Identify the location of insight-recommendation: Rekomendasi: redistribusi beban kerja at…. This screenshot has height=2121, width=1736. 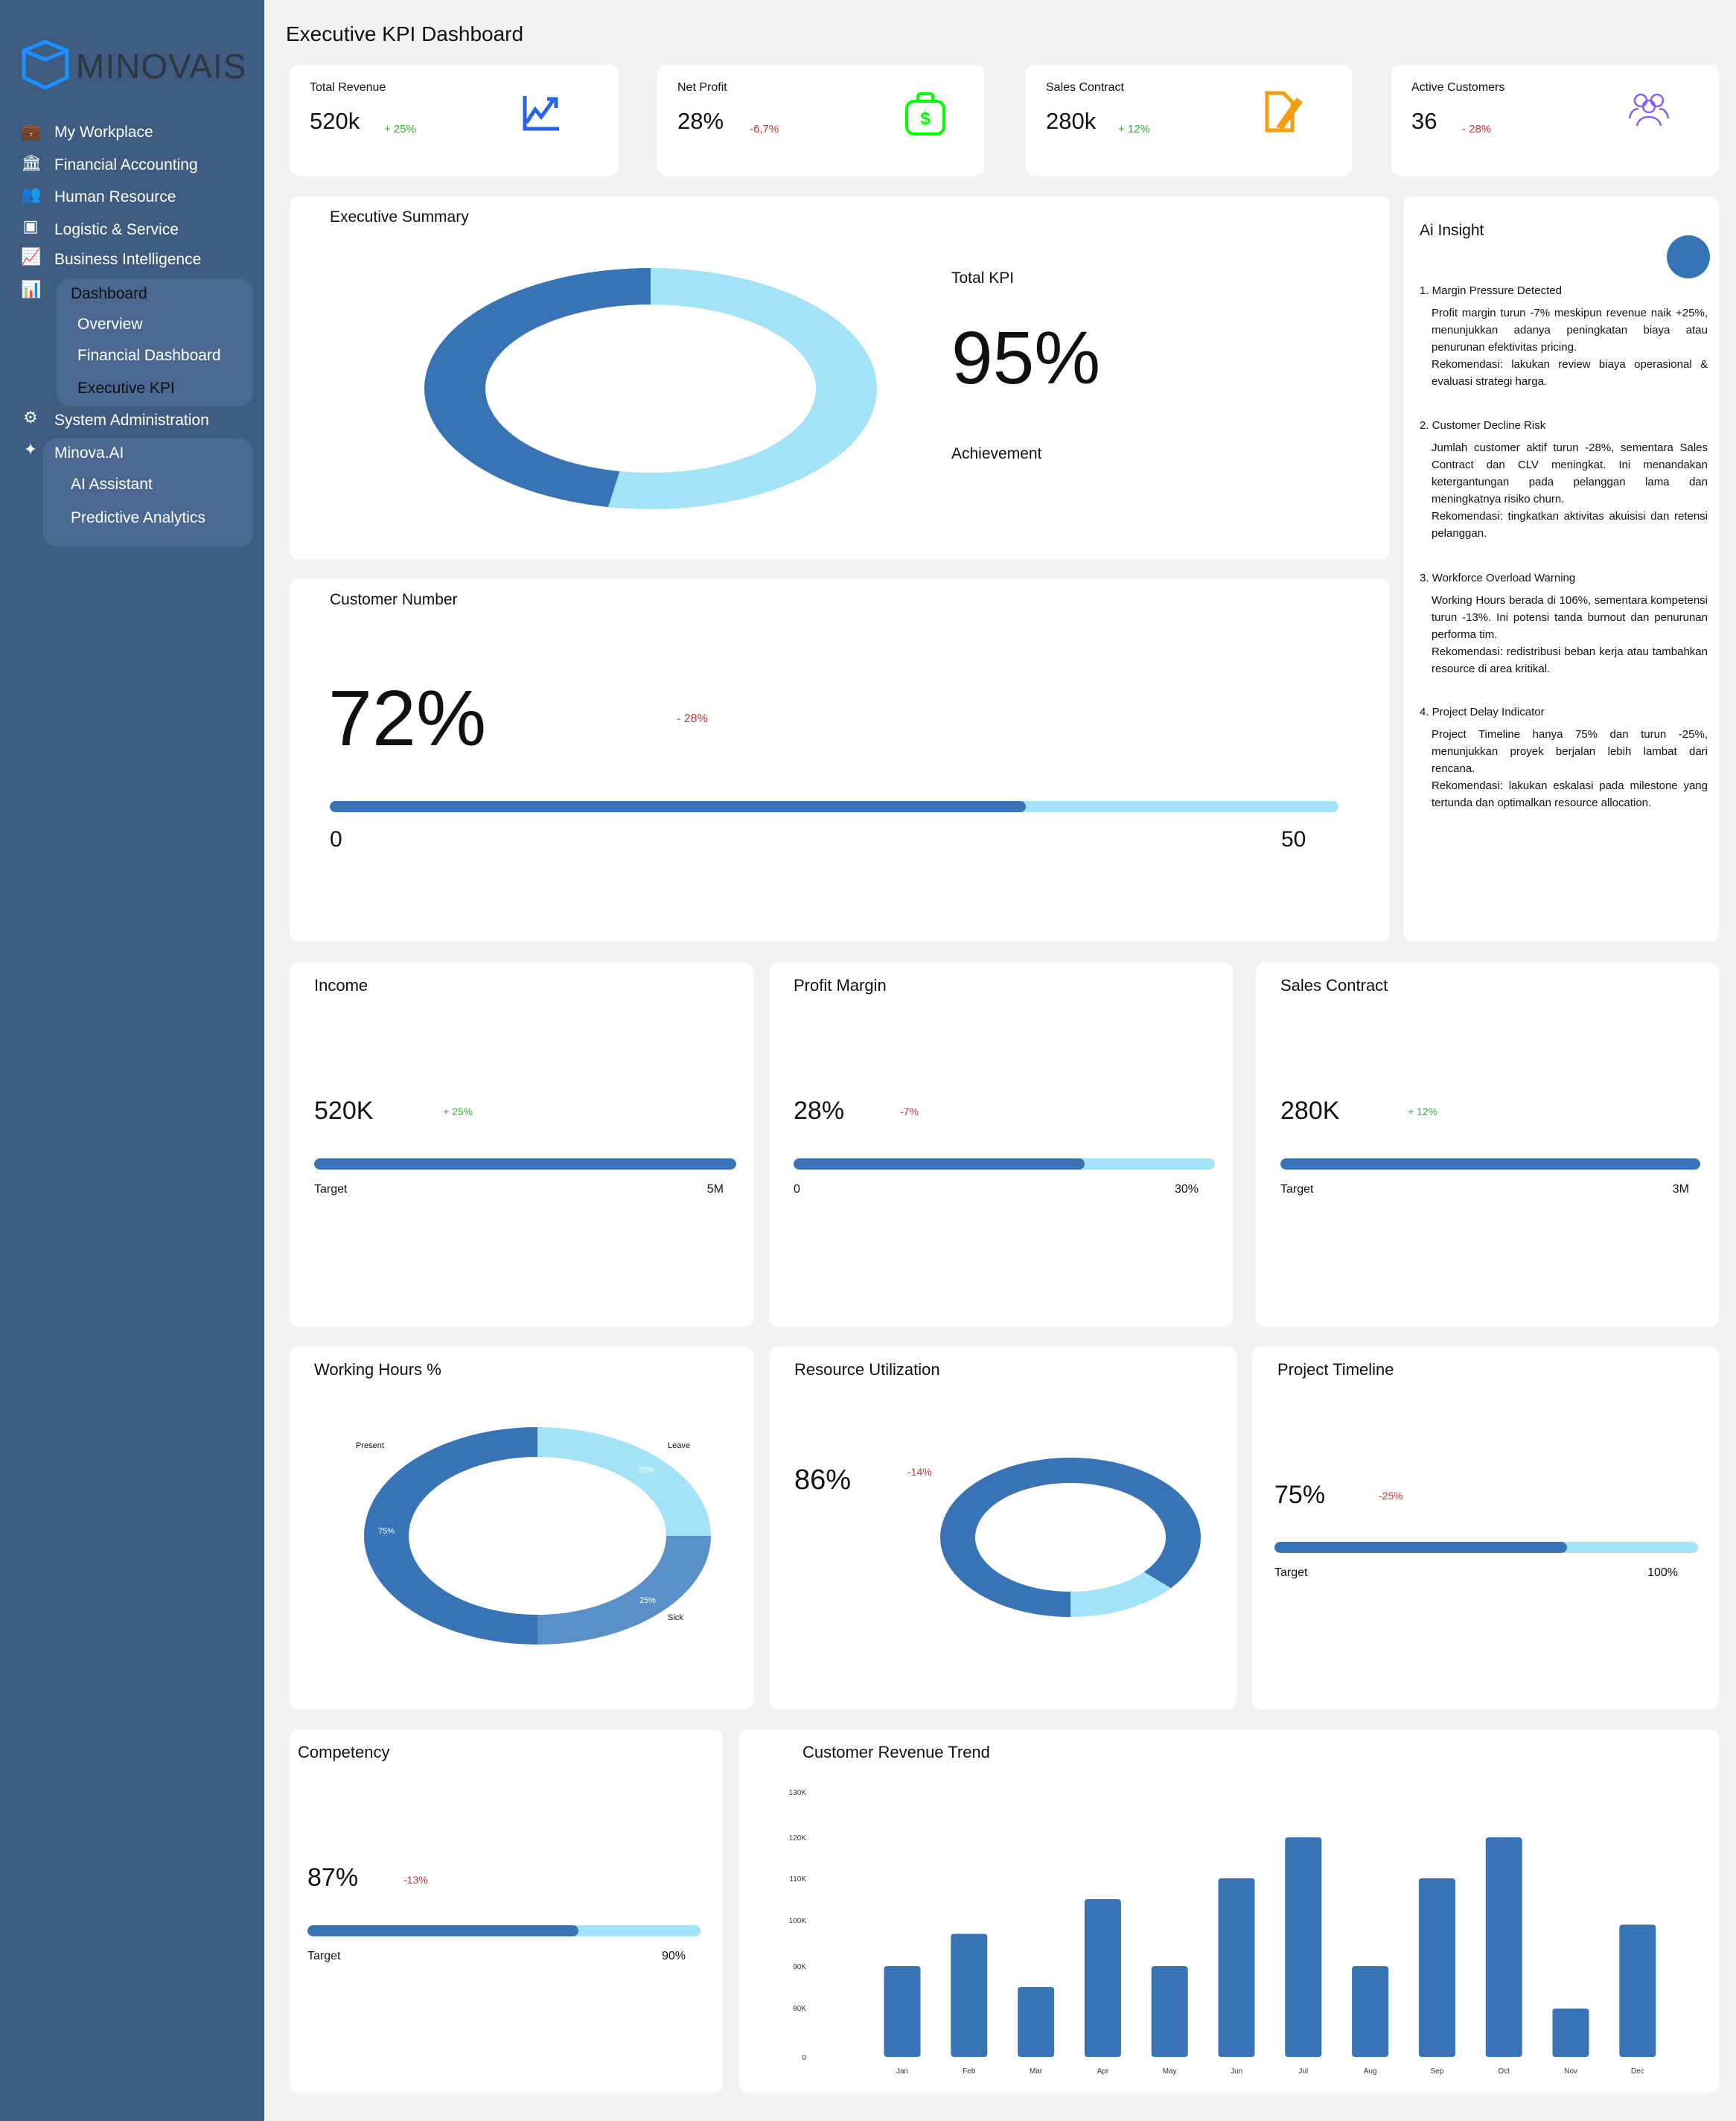
(1570, 660).